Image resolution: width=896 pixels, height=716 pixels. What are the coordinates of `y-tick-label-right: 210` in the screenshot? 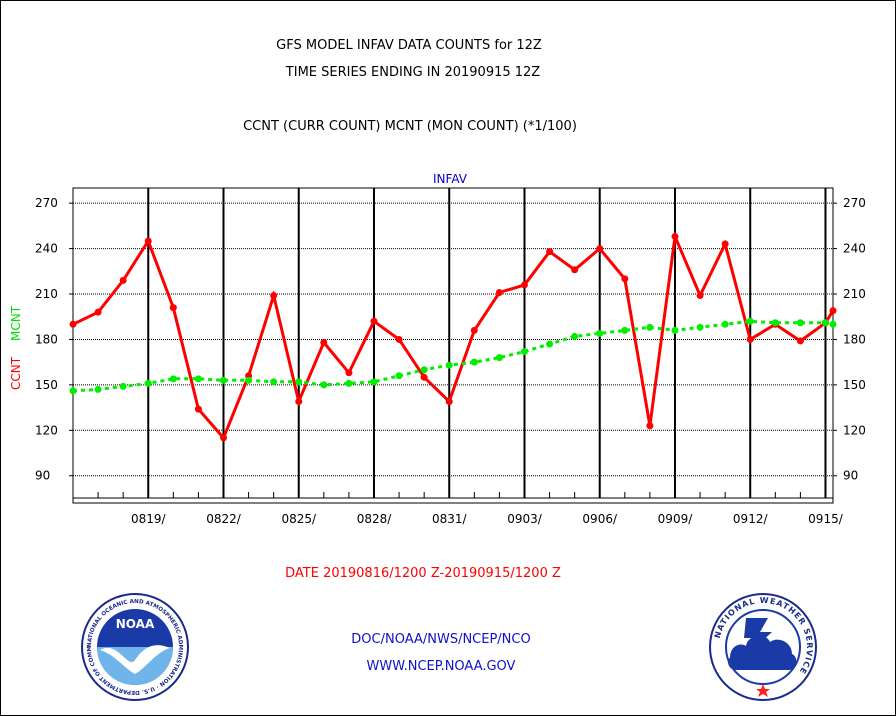 It's located at (854, 294).